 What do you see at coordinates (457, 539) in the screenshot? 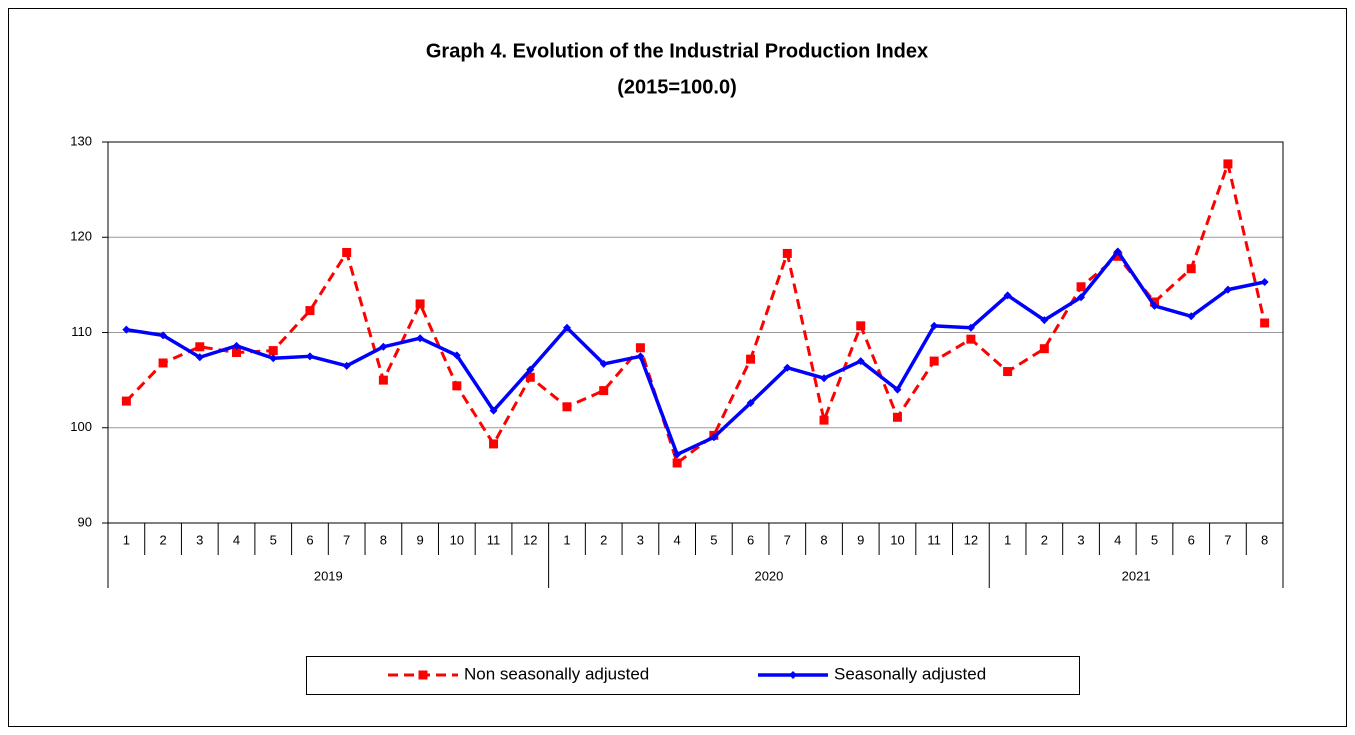
I see `x-tick-label: 10` at bounding box center [457, 539].